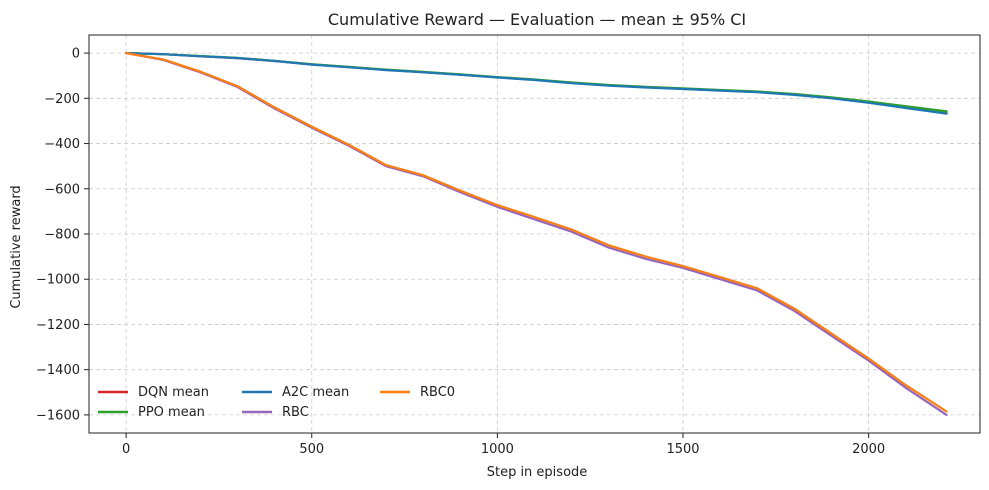 The width and height of the screenshot is (989, 490). What do you see at coordinates (58, 280) in the screenshot?
I see `y-tick-label: −1000` at bounding box center [58, 280].